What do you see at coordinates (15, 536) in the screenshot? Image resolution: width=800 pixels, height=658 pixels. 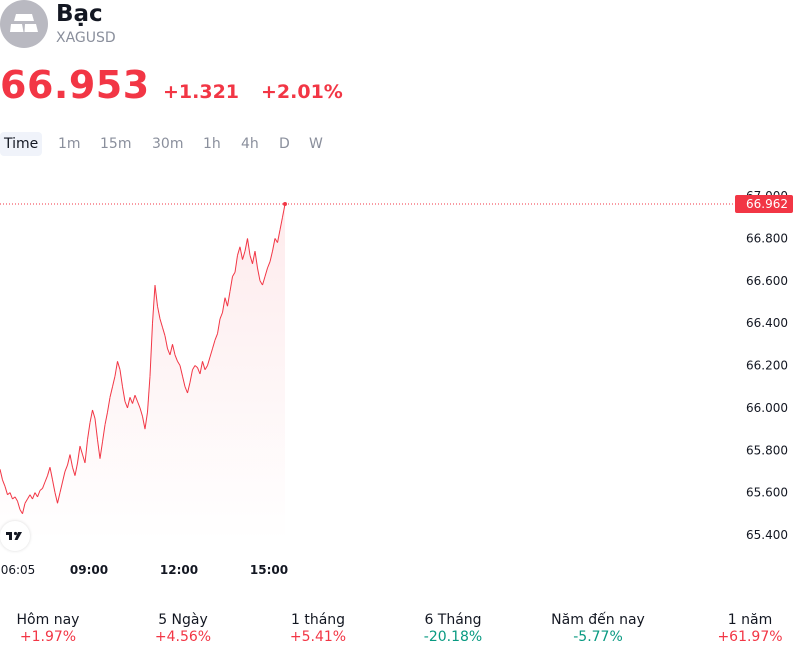 I see `tradingview-logo-icon` at bounding box center [15, 536].